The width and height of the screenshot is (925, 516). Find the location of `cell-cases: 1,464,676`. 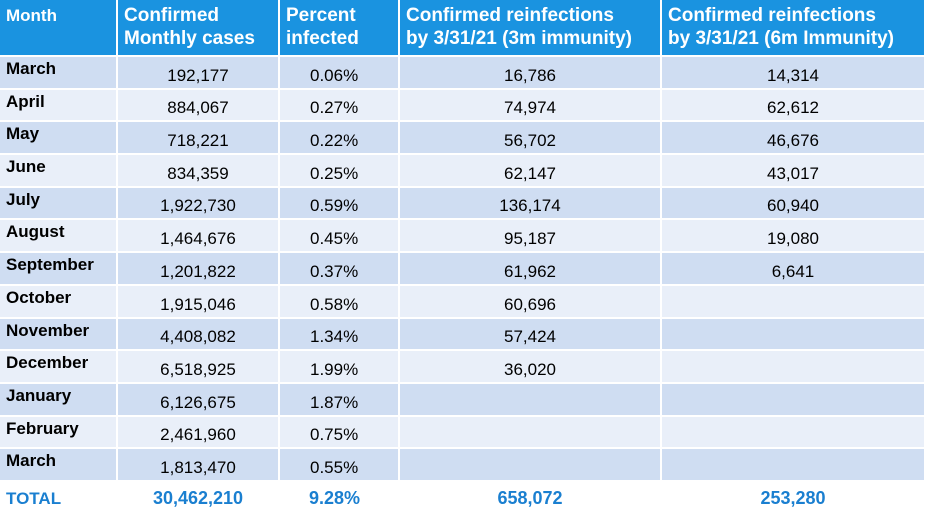

cell-cases: 1,464,676 is located at coordinates (198, 236).